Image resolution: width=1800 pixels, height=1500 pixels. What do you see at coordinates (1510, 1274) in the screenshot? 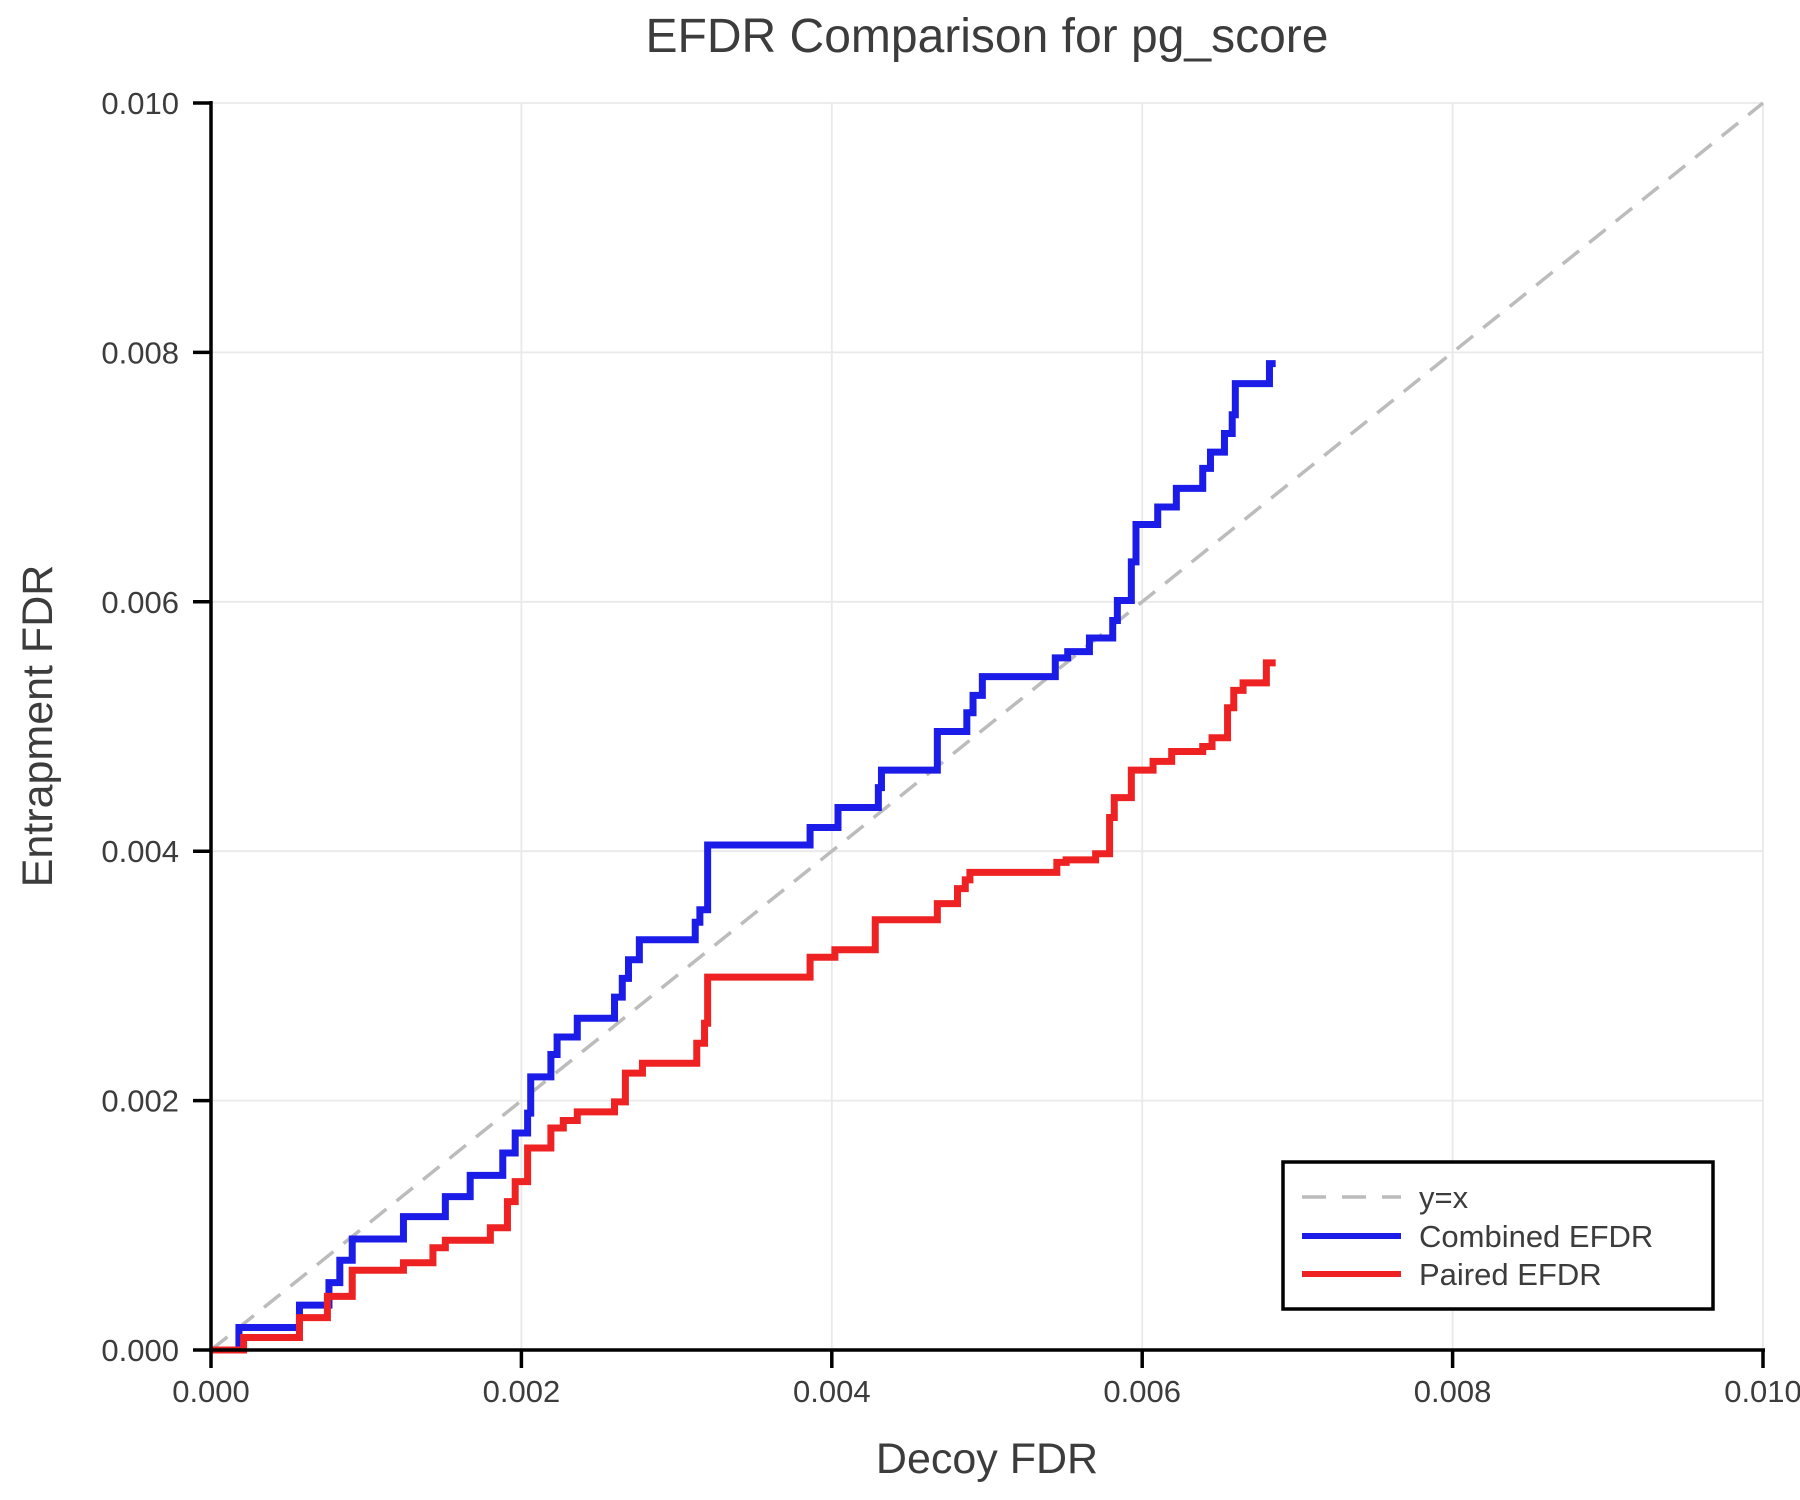
I see `legend-label-paired-efdr: Paired EFDR` at bounding box center [1510, 1274].